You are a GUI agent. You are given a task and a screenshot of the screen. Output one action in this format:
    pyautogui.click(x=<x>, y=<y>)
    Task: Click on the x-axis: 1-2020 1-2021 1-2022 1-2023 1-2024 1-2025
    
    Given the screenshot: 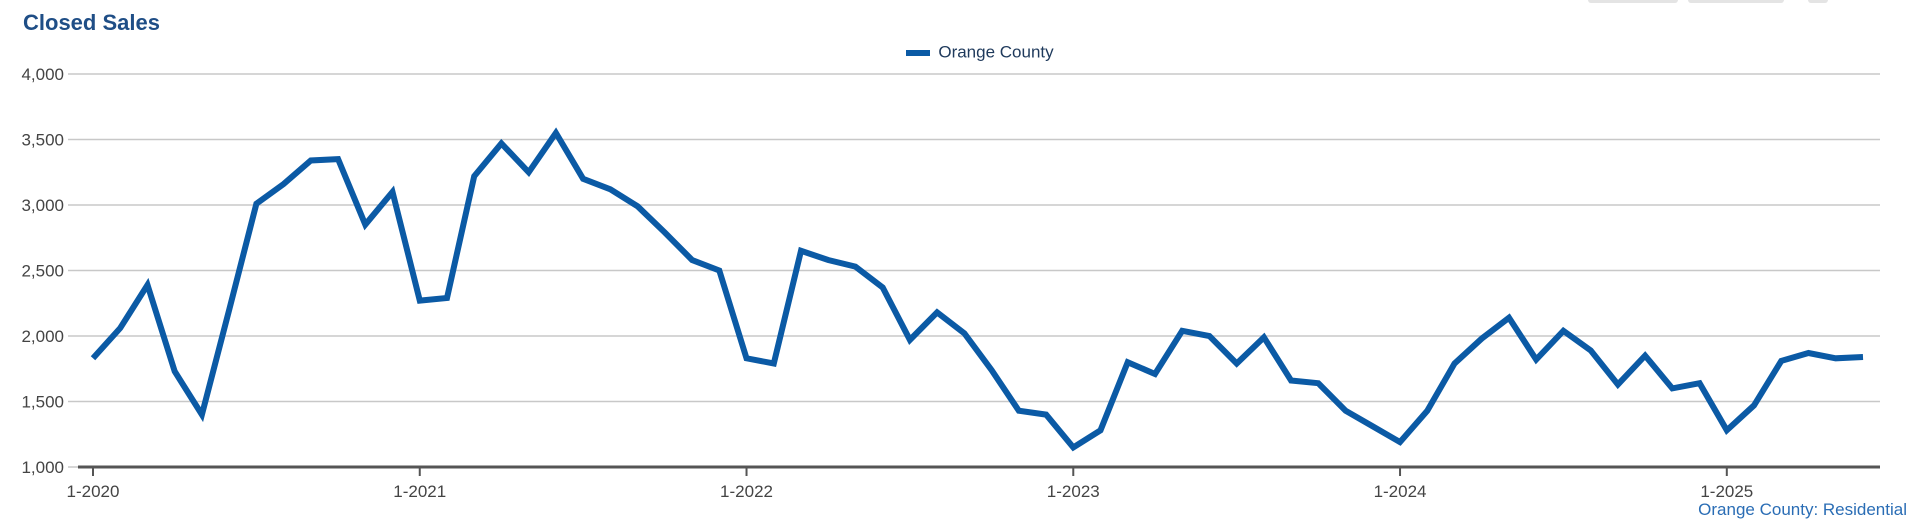 What is the action you would take?
    pyautogui.click(x=973, y=483)
    